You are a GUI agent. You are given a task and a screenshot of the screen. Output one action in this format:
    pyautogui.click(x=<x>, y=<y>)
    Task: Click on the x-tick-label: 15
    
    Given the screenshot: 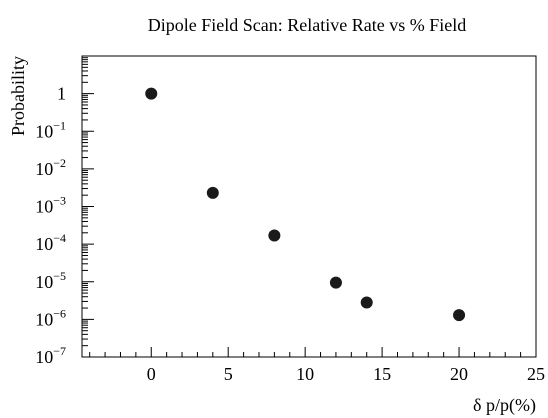 What is the action you would take?
    pyautogui.click(x=382, y=374)
    